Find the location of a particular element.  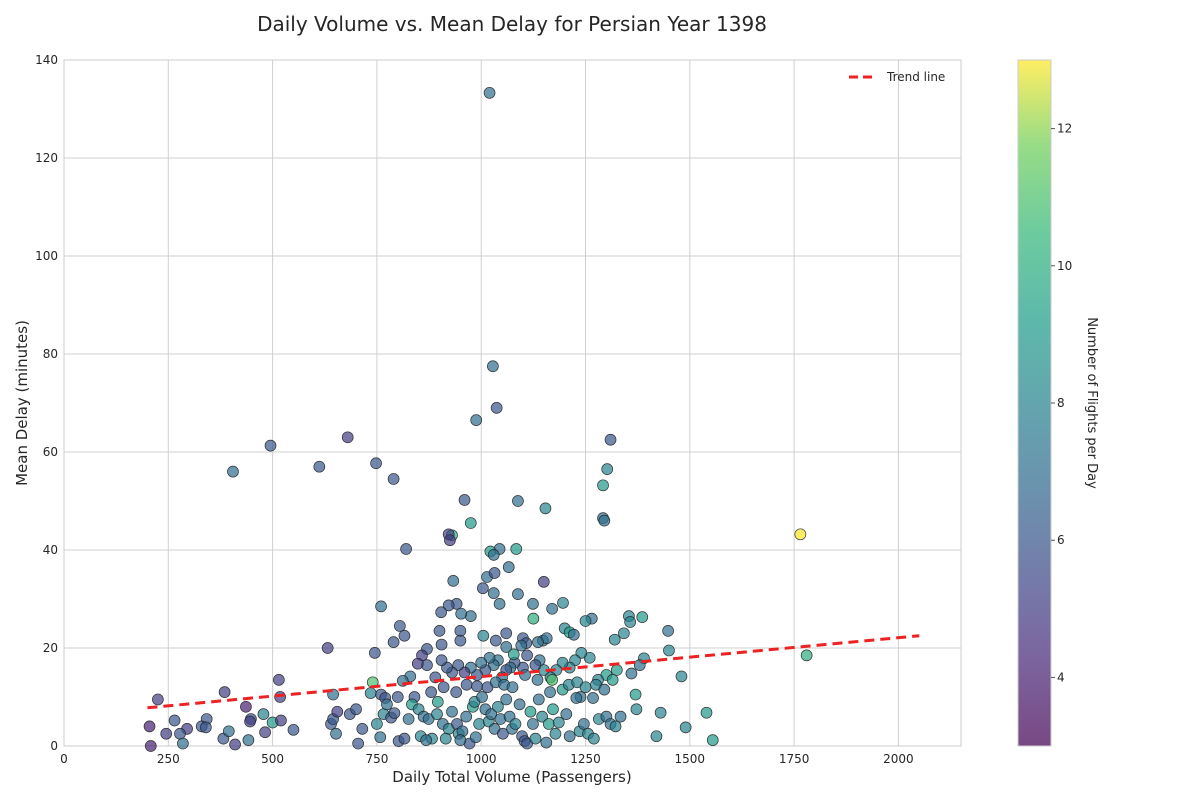

x-tick-label: 250 is located at coordinates (168, 759).